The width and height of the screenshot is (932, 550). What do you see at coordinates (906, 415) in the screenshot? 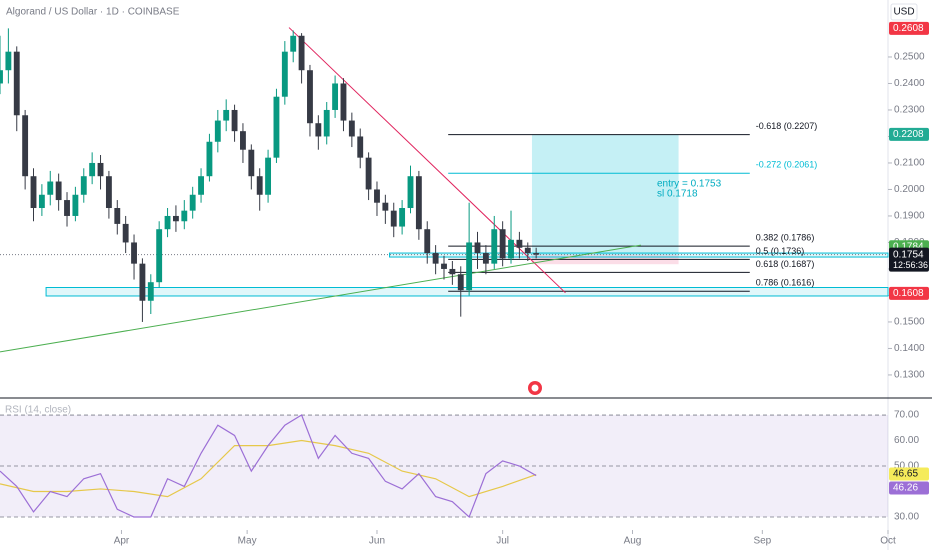
I see `rsi-tick-label: 70.00` at bounding box center [906, 415].